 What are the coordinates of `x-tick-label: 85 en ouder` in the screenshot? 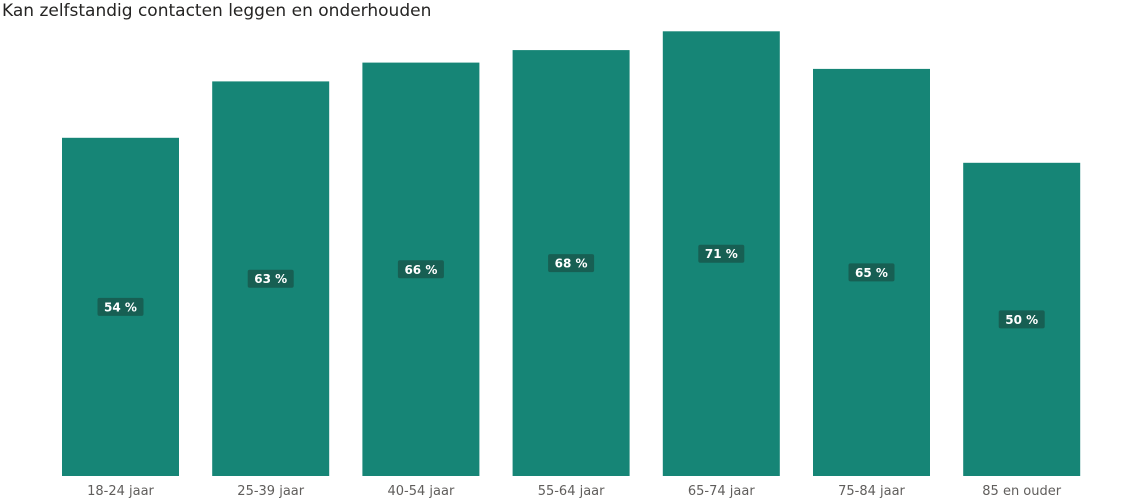 It's located at (1021, 491).